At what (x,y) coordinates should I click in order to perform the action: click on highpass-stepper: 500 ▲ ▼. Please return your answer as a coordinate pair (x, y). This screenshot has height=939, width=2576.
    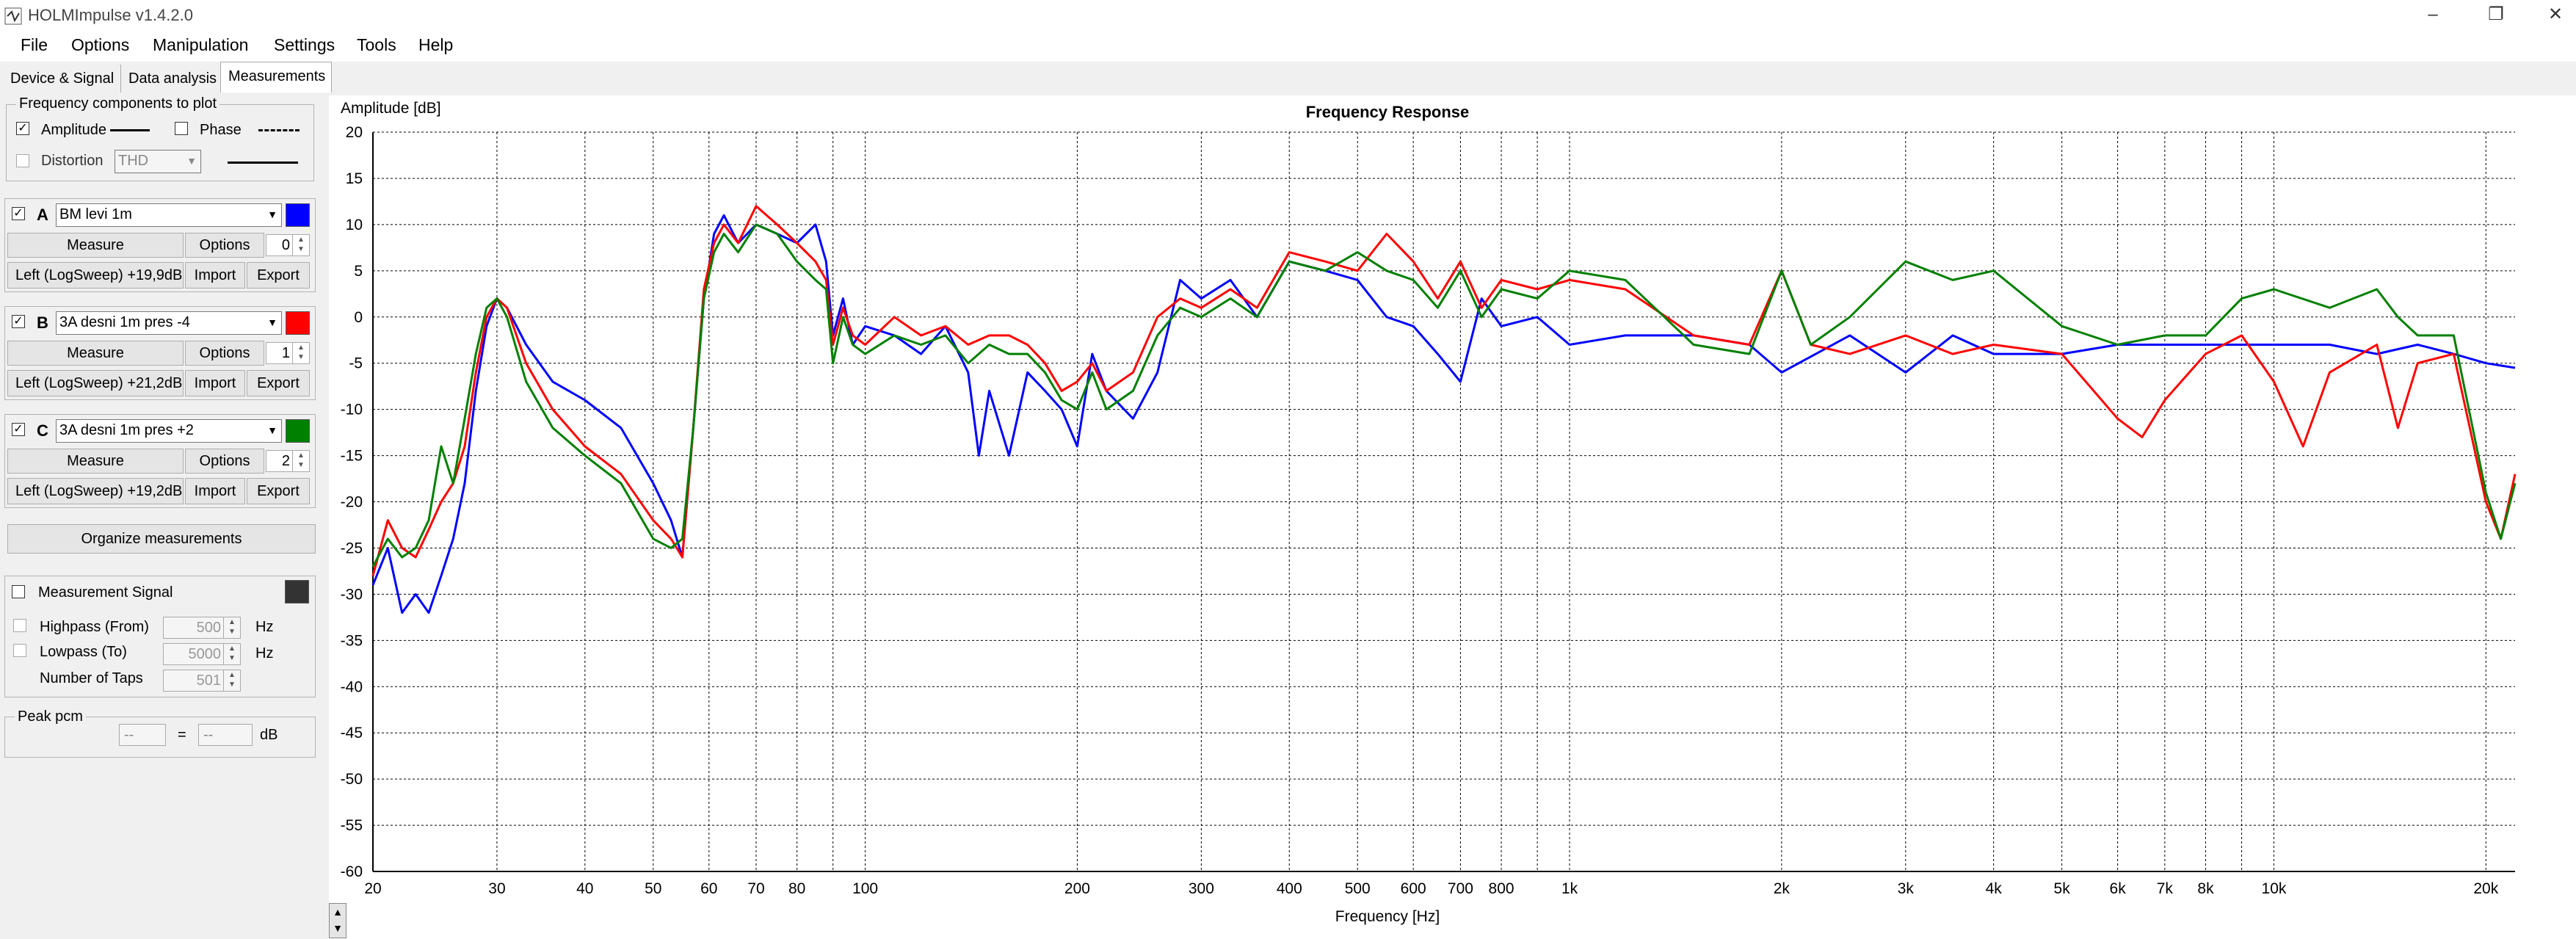
    Looking at the image, I should click on (202, 628).